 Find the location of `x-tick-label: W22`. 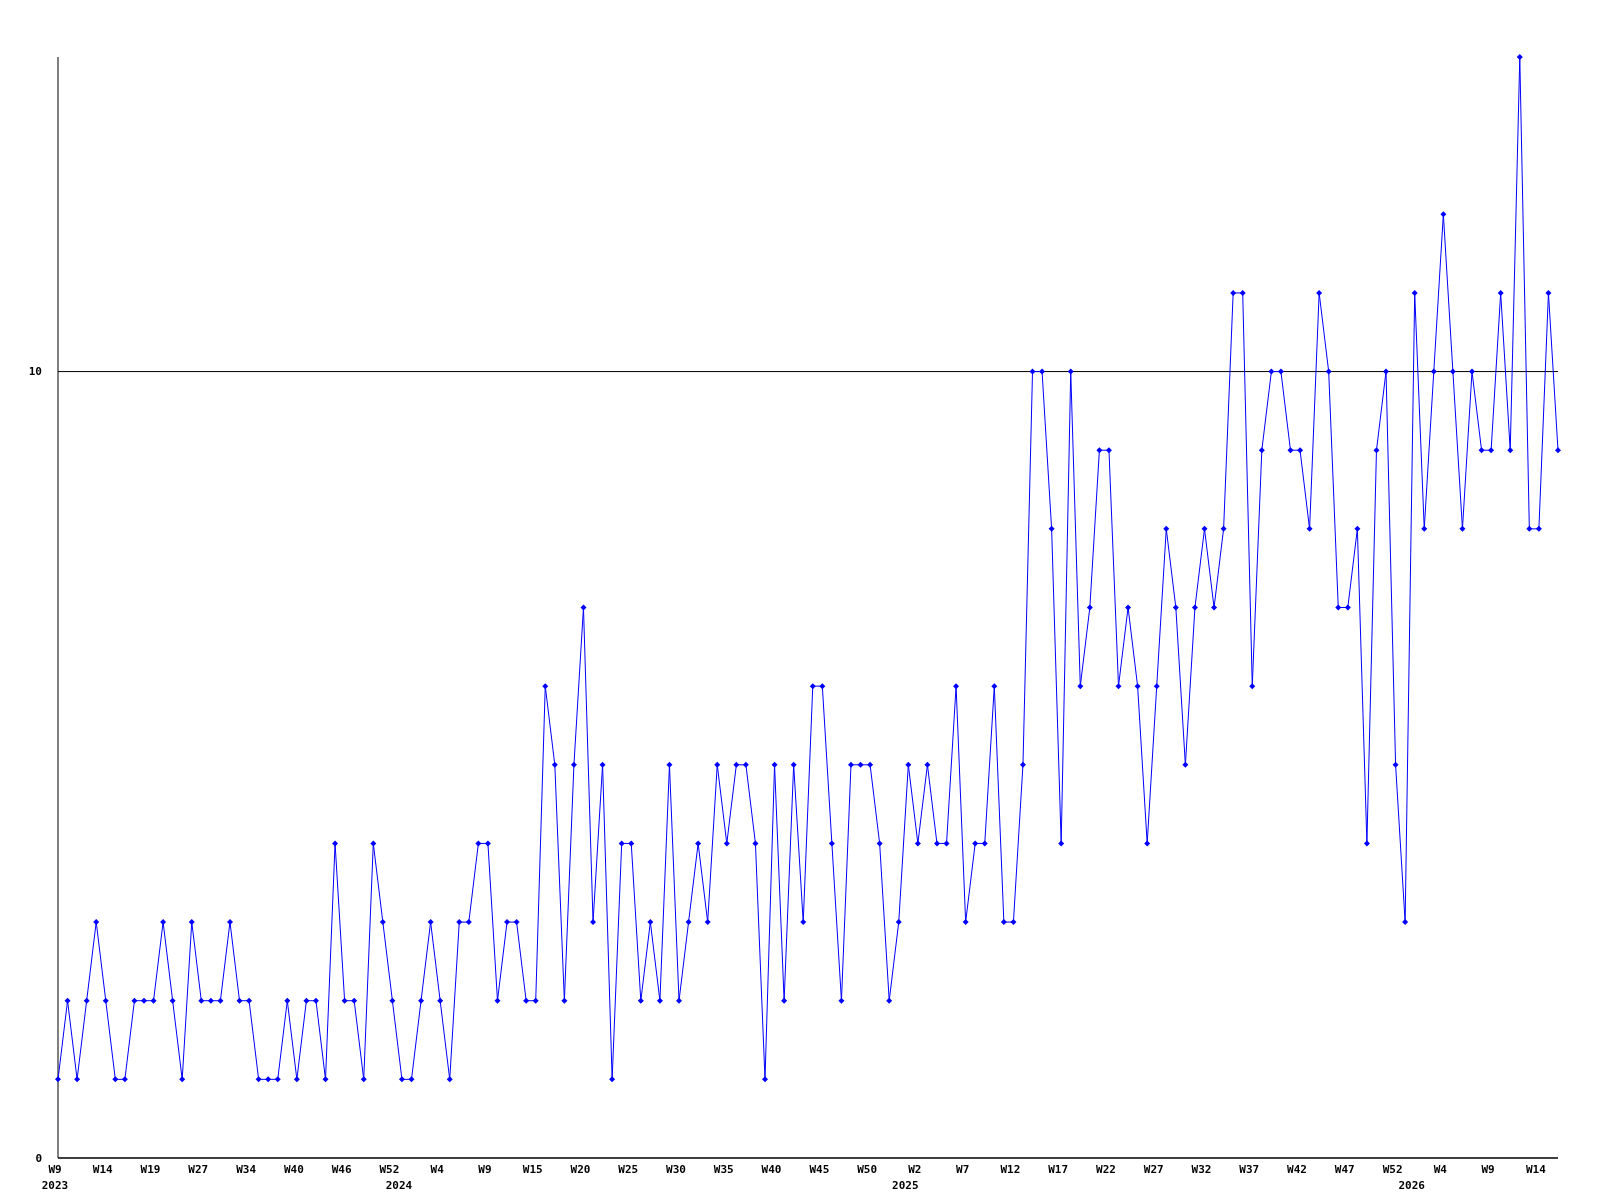

x-tick-label: W22 is located at coordinates (1106, 1169).